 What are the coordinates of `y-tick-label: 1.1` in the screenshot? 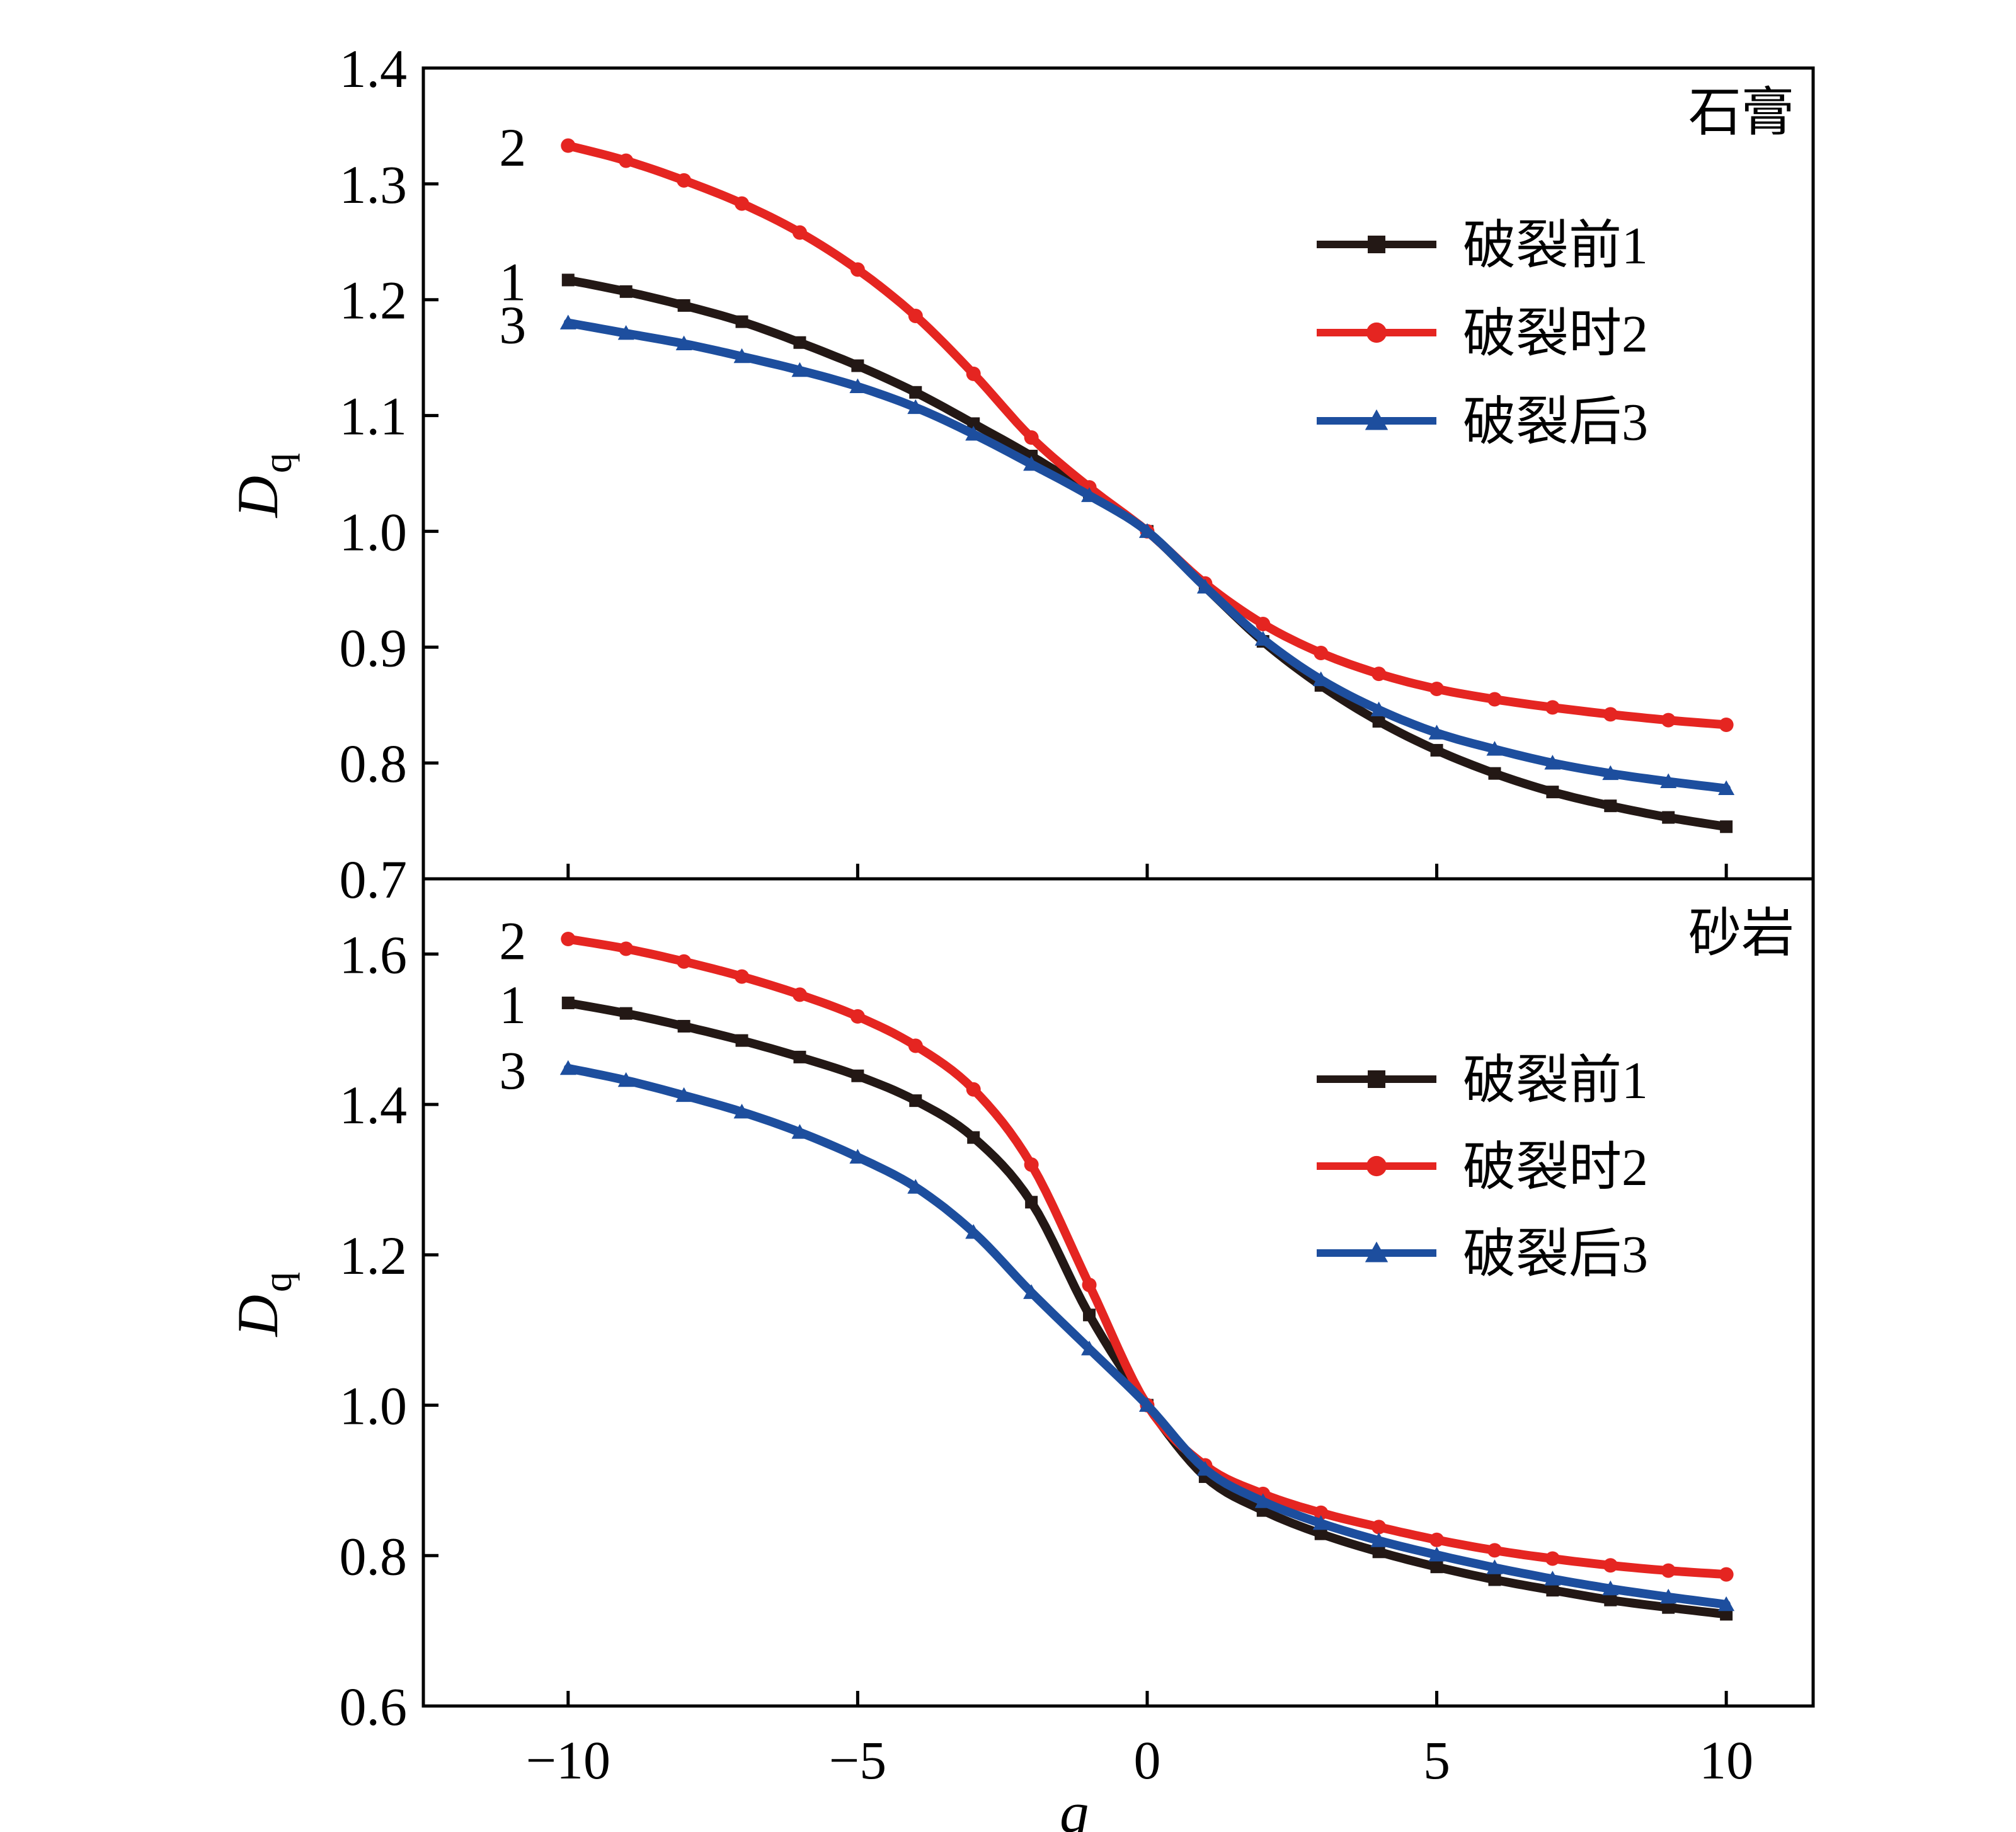 It's located at (374, 416).